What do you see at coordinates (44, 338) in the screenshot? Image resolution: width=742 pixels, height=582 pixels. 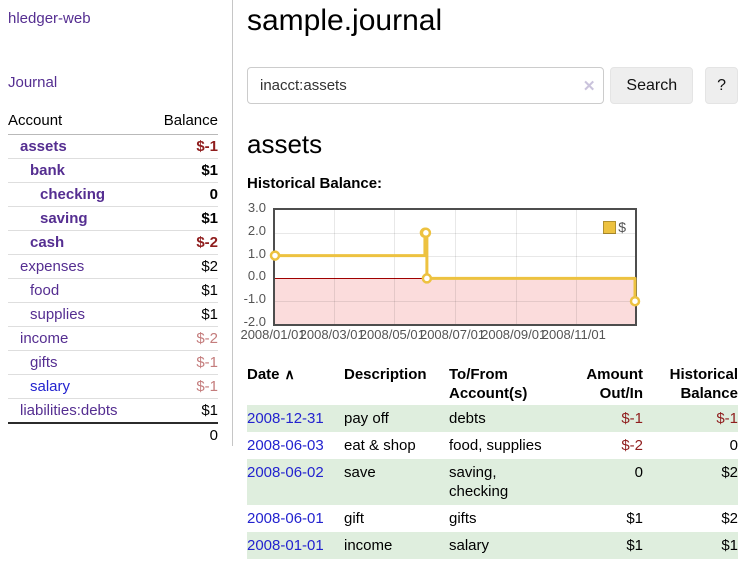 I see `account-link-income: income` at bounding box center [44, 338].